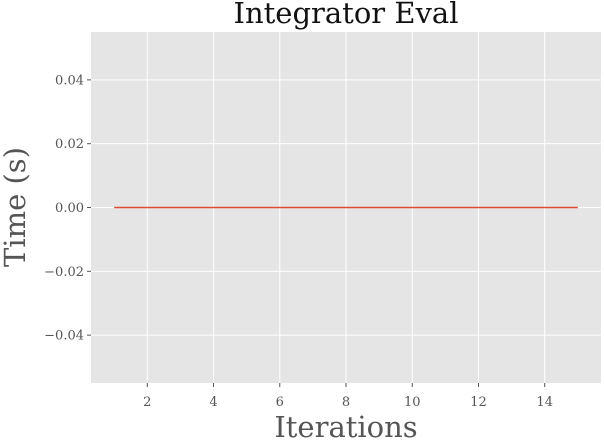 This screenshot has height=444, width=604. What do you see at coordinates (346, 15) in the screenshot?
I see `chart-title: Integrator Eval` at bounding box center [346, 15].